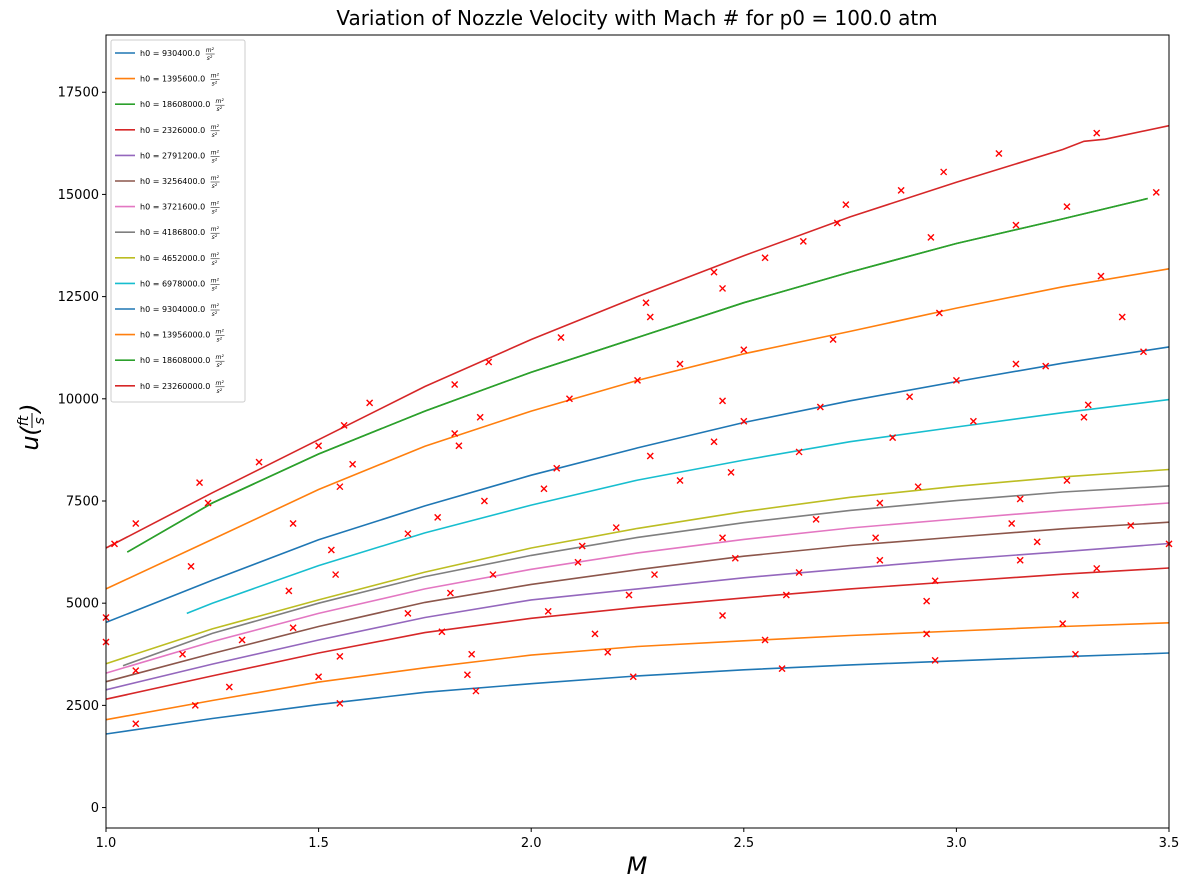 The height and width of the screenshot is (890, 1189). What do you see at coordinates (78, 93) in the screenshot?
I see `y-tick-label-8: 17500` at bounding box center [78, 93].